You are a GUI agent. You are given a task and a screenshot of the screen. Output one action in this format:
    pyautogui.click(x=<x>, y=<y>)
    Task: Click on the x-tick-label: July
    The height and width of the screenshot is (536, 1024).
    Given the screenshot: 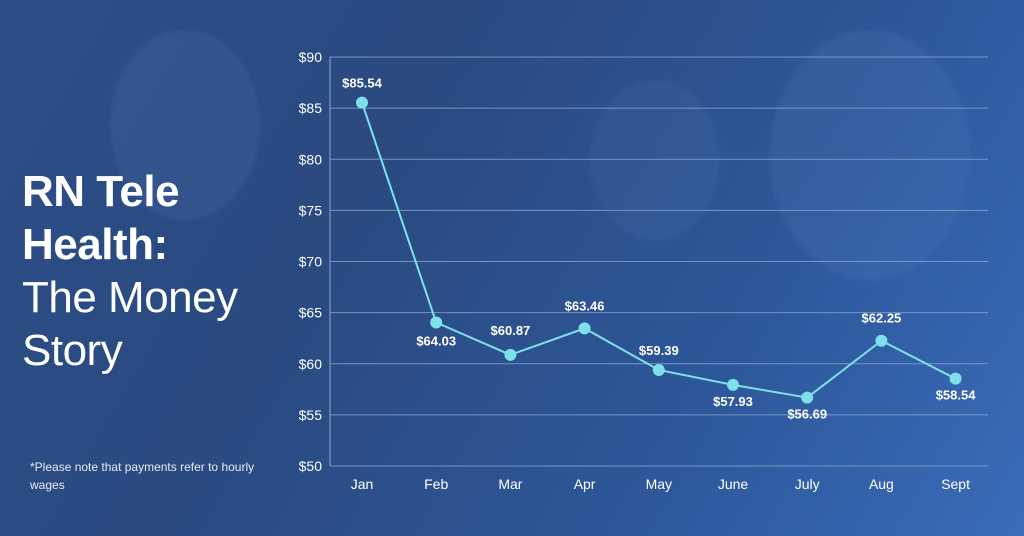 What is the action you would take?
    pyautogui.click(x=807, y=484)
    